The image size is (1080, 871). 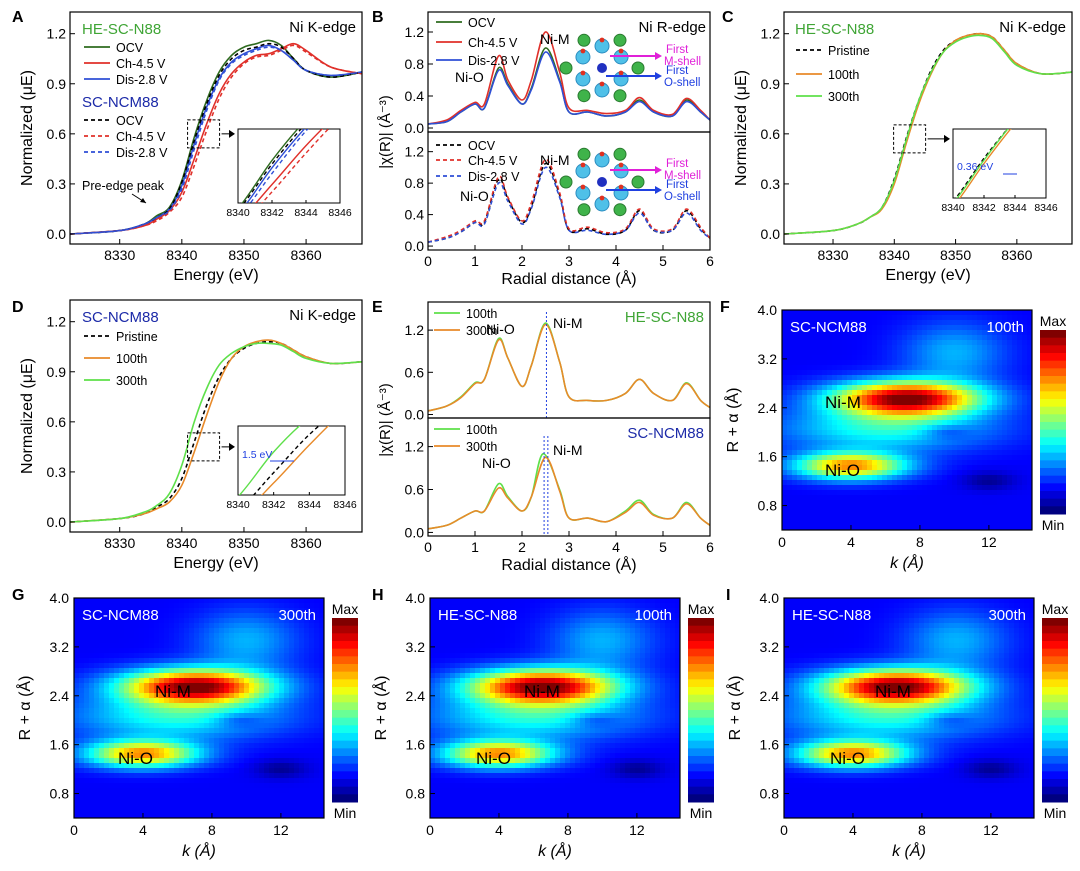 I want to click on x-axis-title: Energy (eV), so click(x=215, y=563).